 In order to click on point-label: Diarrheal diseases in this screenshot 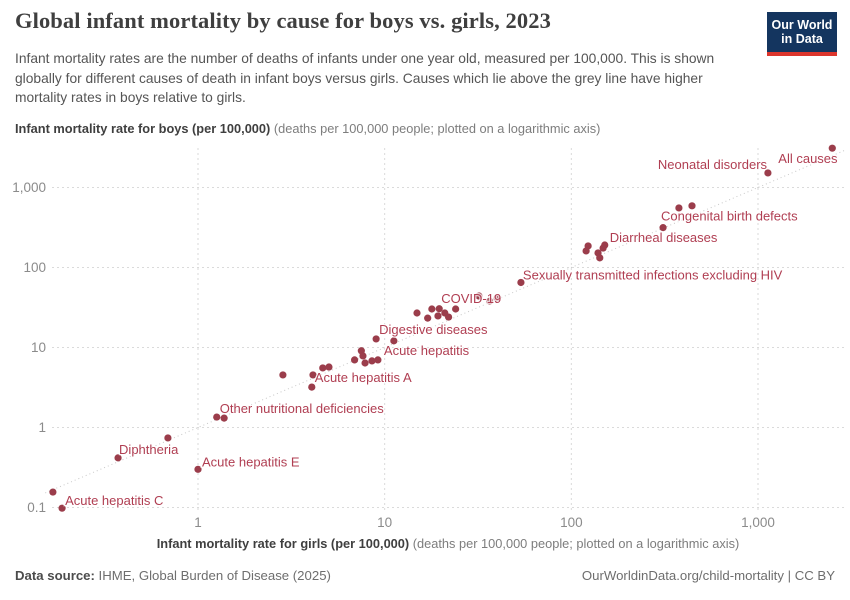, I will do `click(664, 237)`.